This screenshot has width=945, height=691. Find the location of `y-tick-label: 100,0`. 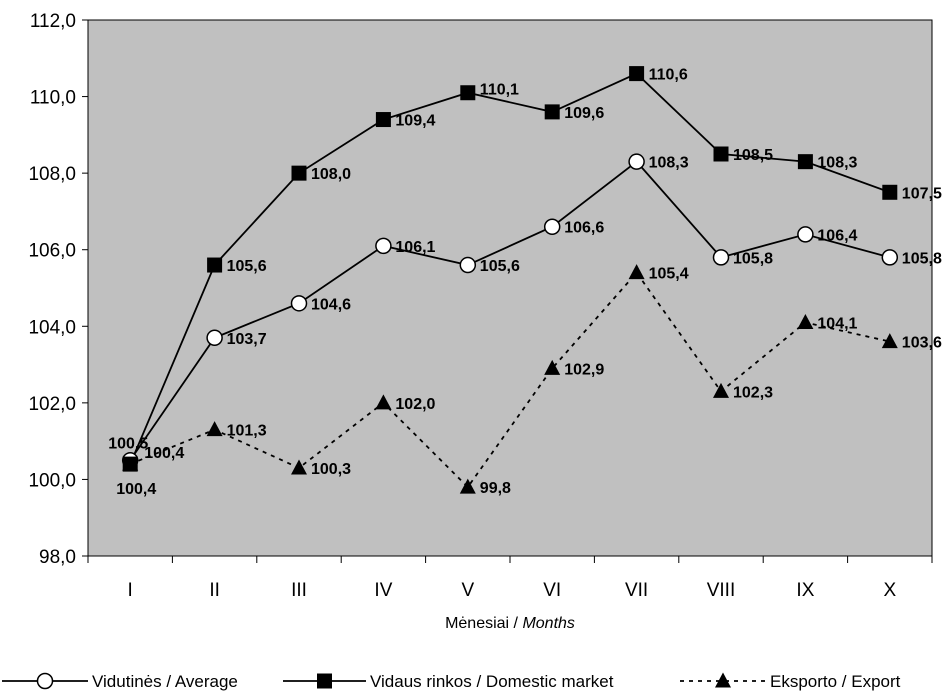

y-tick-label: 100,0 is located at coordinates (52, 480).